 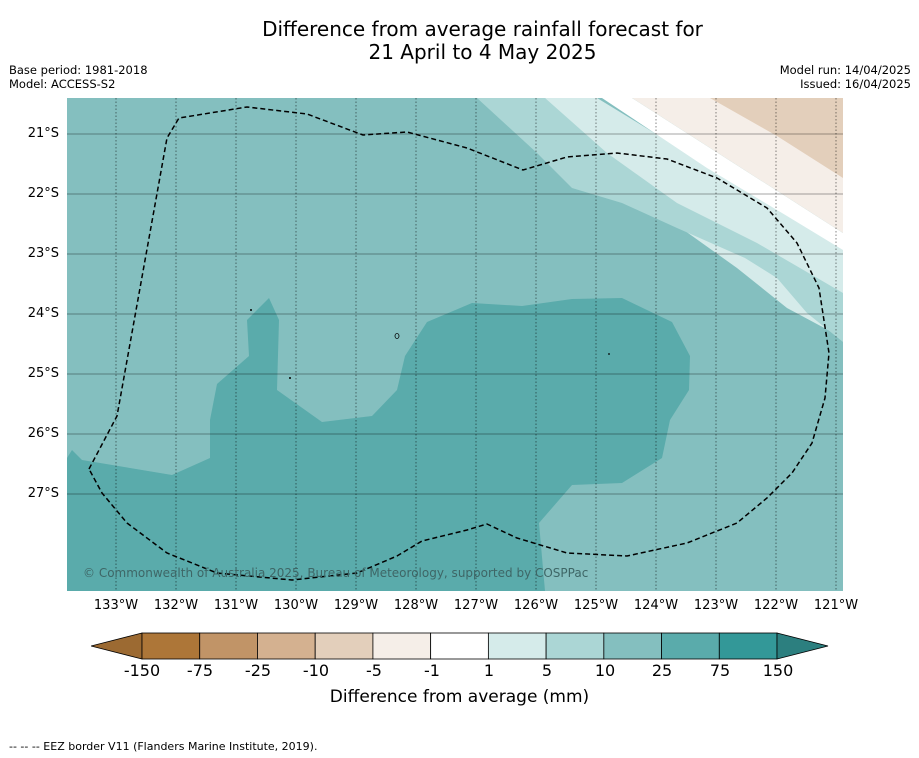 What do you see at coordinates (43, 253) in the screenshot?
I see `lat-label: 23°S` at bounding box center [43, 253].